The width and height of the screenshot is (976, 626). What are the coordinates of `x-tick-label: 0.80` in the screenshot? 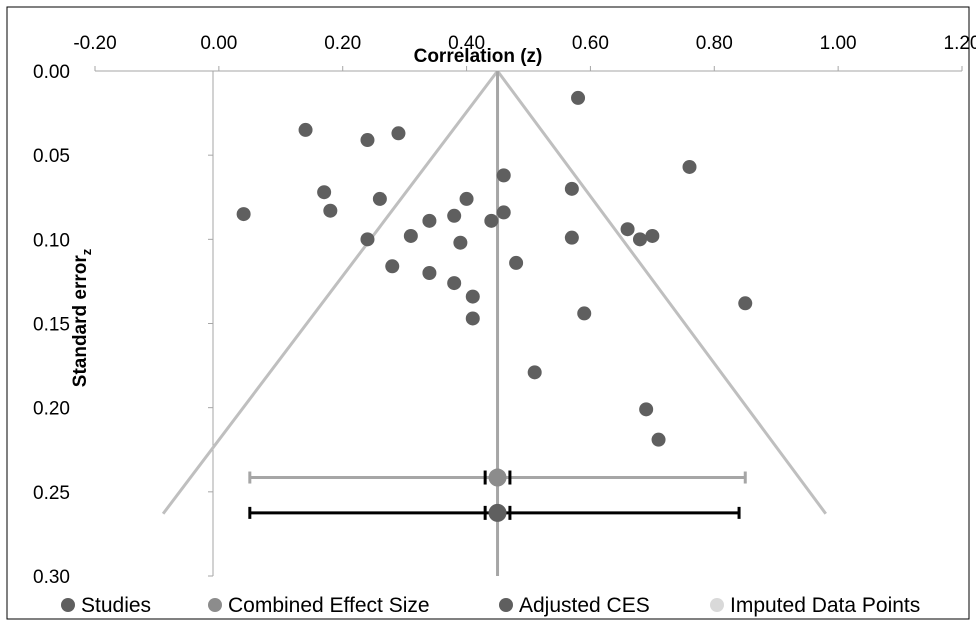 It's located at (714, 43).